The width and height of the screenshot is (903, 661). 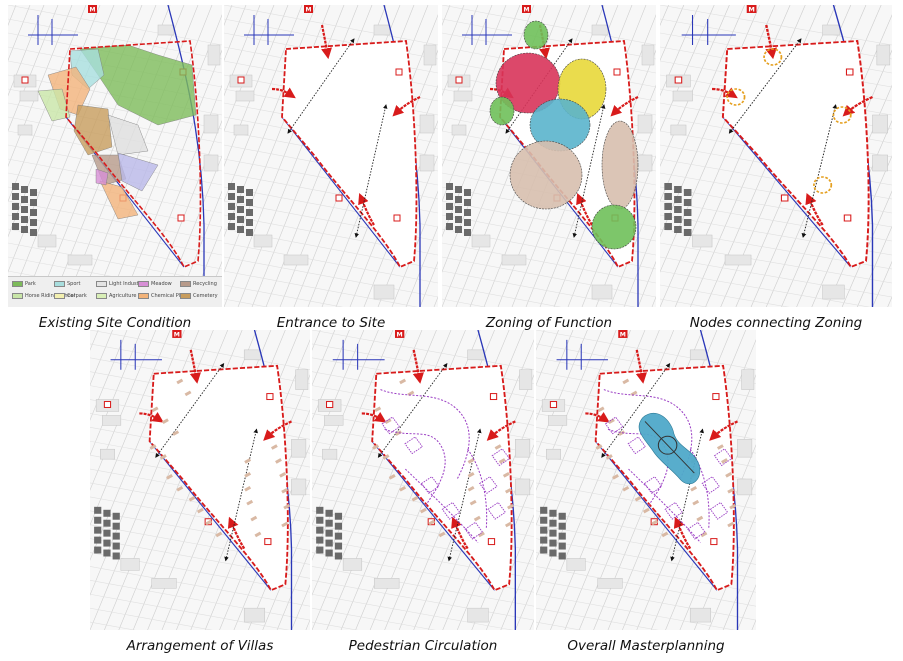 What do you see at coordinates (210, 515) in the screenshot?
I see `rail-line` at bounding box center [210, 515].